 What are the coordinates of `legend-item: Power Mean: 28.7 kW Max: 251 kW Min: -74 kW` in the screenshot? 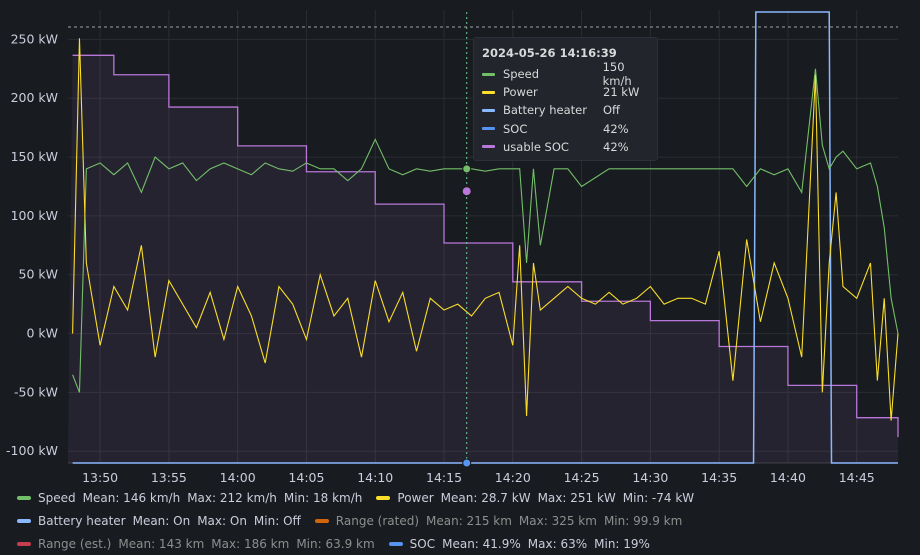 It's located at (535, 498).